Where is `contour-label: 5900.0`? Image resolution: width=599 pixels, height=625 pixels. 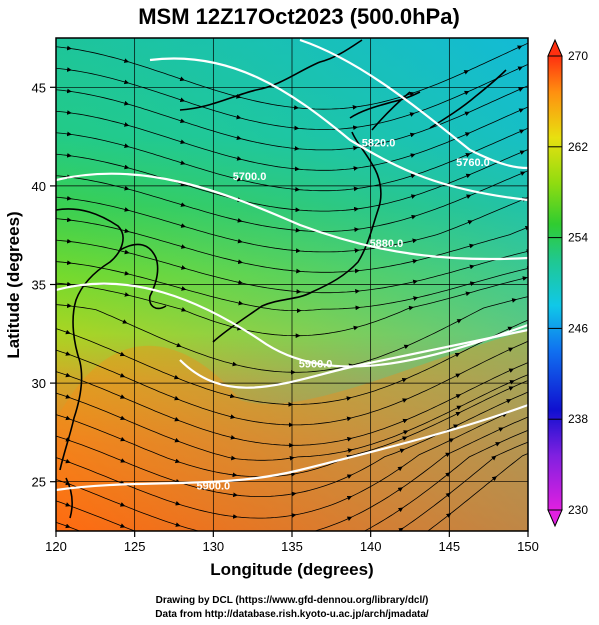 contour-label: 5900.0 is located at coordinates (316, 364).